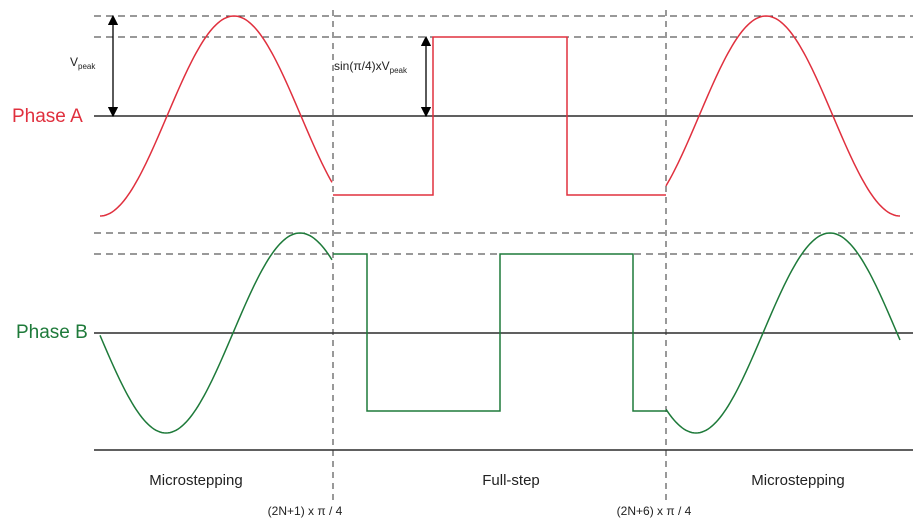 The image size is (913, 521). I want to click on phase-a-sine-left, so click(216, 116).